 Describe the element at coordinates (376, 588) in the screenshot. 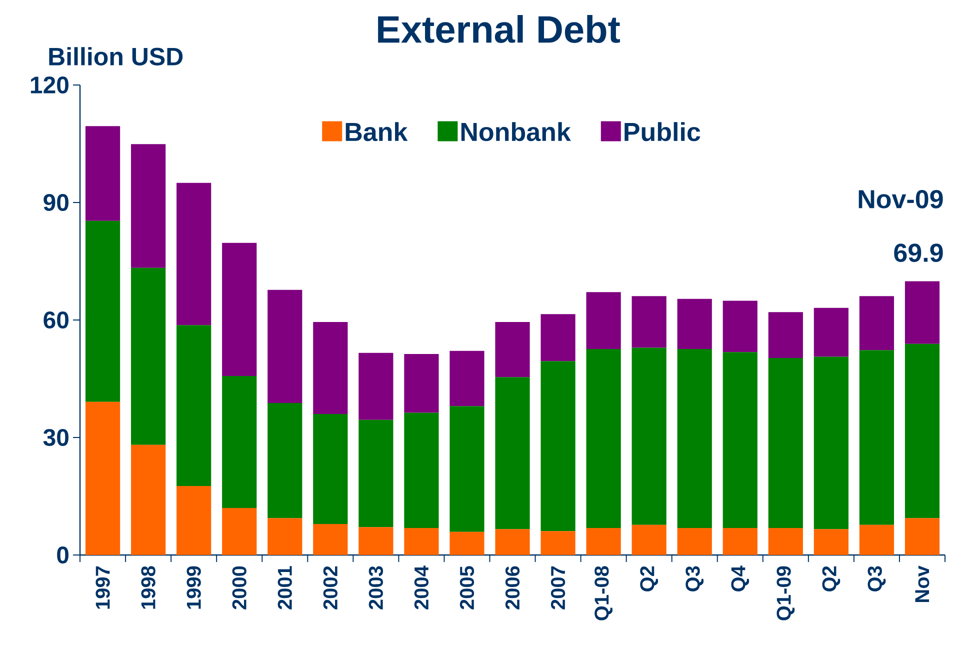

I see `x-tick-label: 2003` at that location.